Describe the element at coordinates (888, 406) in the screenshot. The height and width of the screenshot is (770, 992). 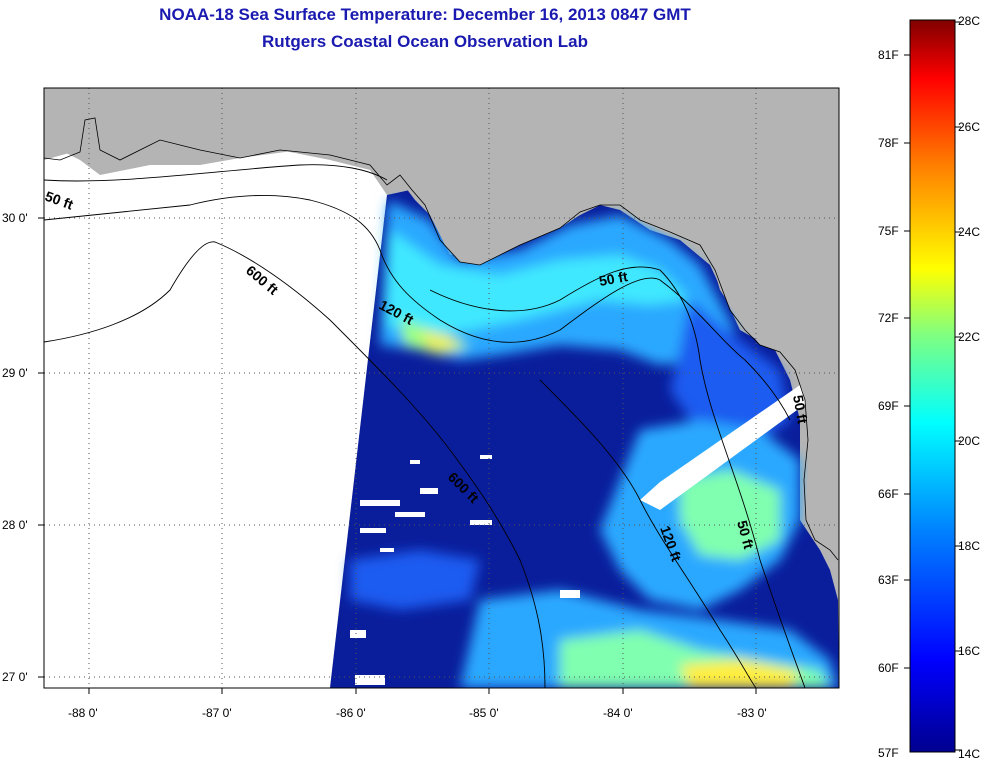
I see `colorbar-f-label: 69F` at that location.